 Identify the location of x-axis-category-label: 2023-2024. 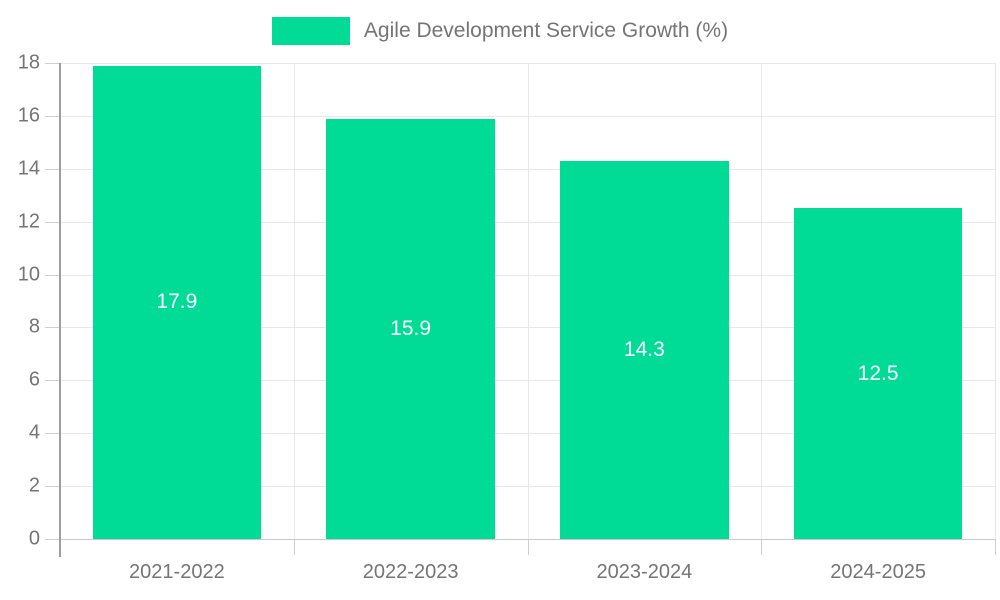
(644, 572).